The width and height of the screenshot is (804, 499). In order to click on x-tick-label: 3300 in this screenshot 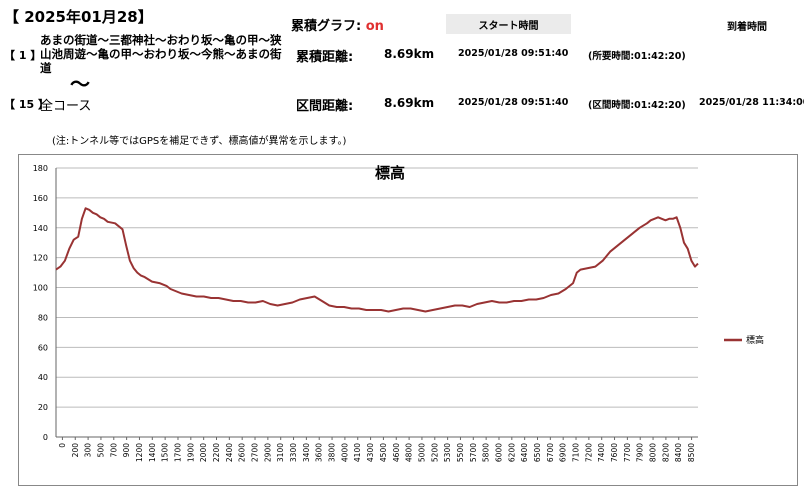, I will do `click(293, 452)`.